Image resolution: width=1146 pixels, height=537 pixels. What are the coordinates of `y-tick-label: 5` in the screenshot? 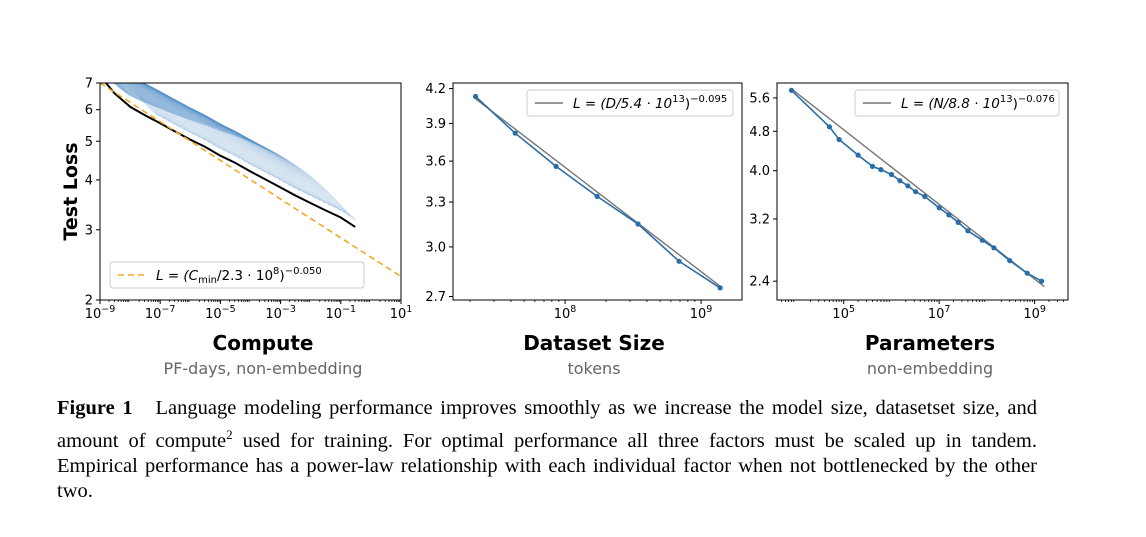 It's located at (89, 142).